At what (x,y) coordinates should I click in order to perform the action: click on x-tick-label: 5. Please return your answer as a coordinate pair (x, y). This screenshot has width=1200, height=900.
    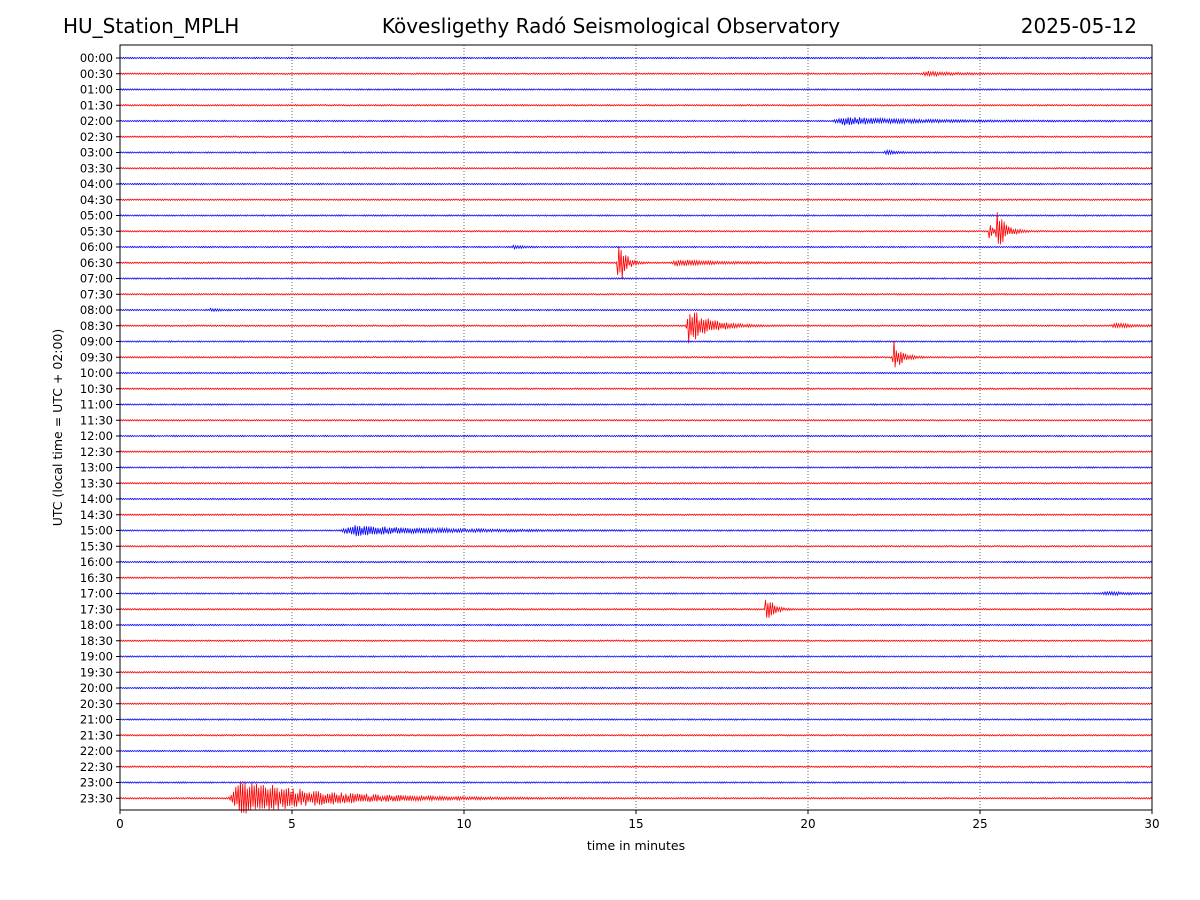
    Looking at the image, I should click on (292, 824).